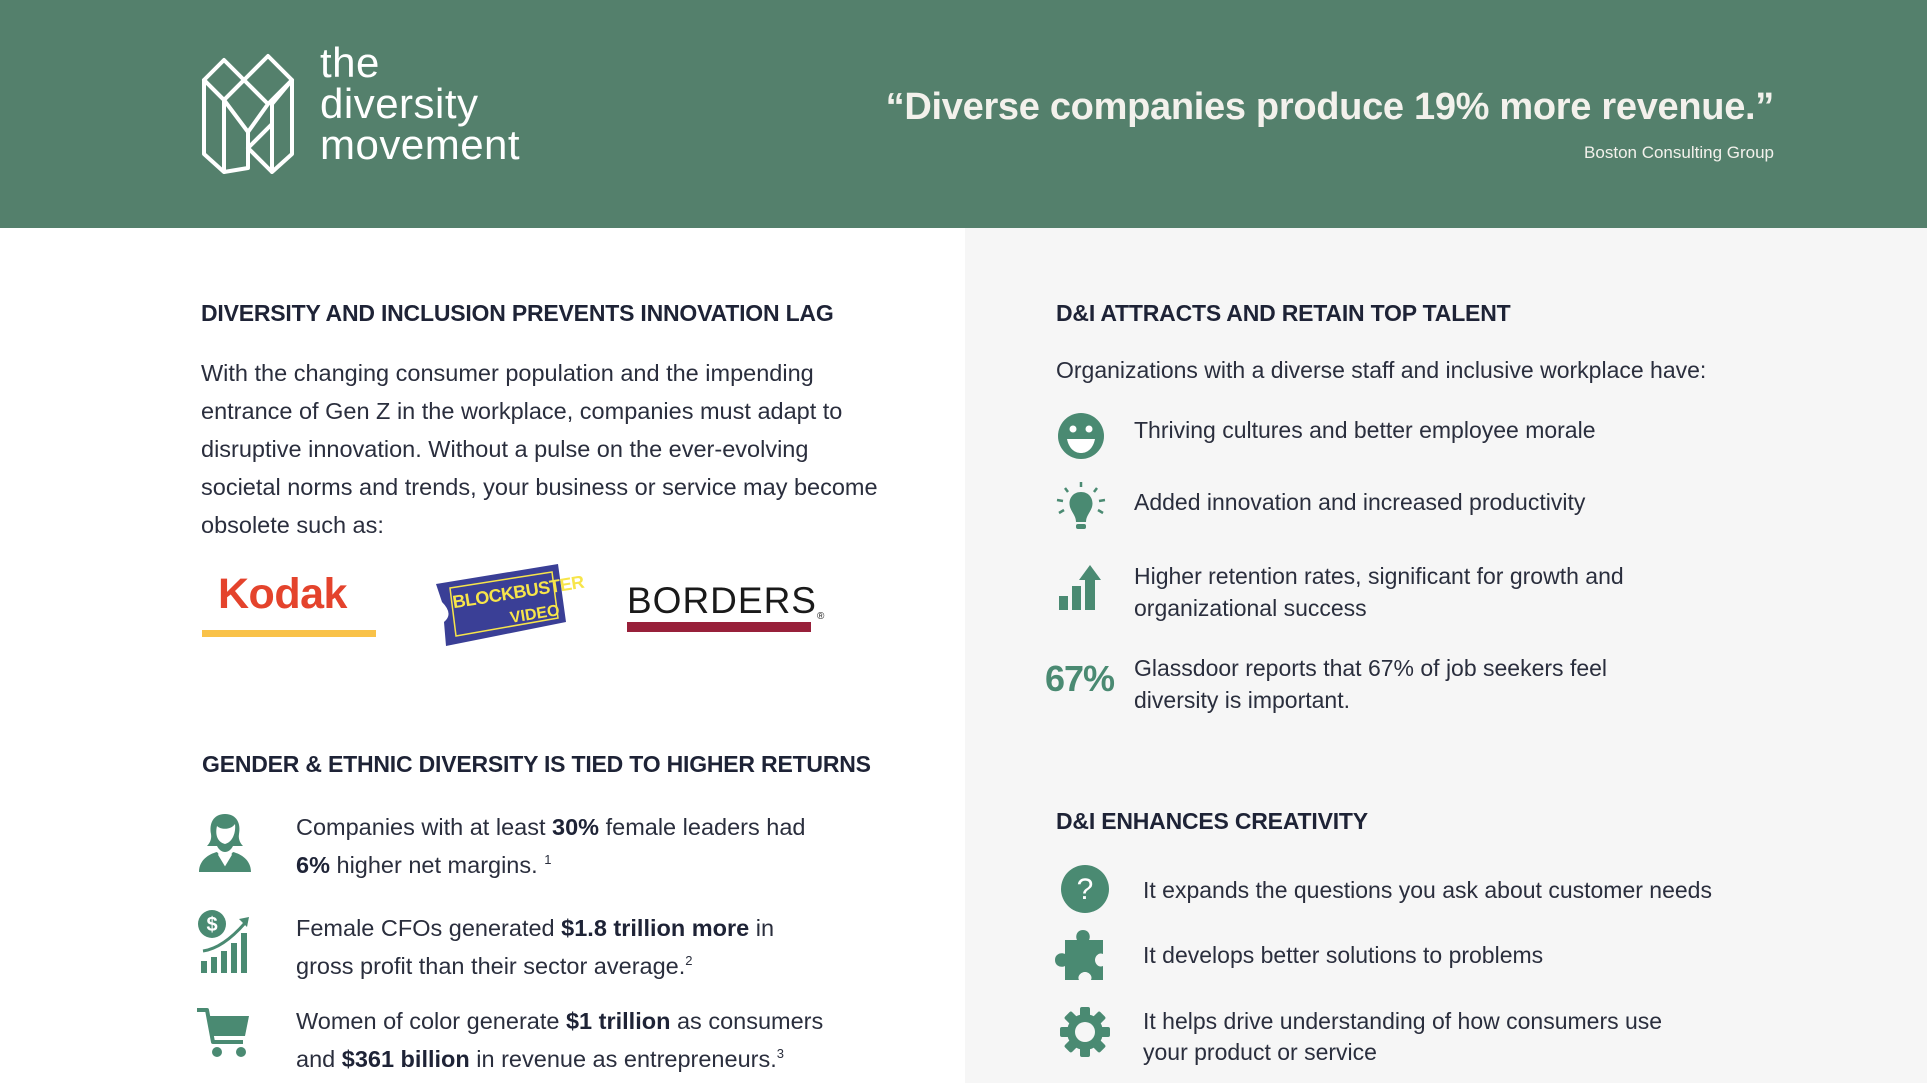 This screenshot has height=1083, width=1927. I want to click on stat-highlight: $1.8 trillion more, so click(655, 928).